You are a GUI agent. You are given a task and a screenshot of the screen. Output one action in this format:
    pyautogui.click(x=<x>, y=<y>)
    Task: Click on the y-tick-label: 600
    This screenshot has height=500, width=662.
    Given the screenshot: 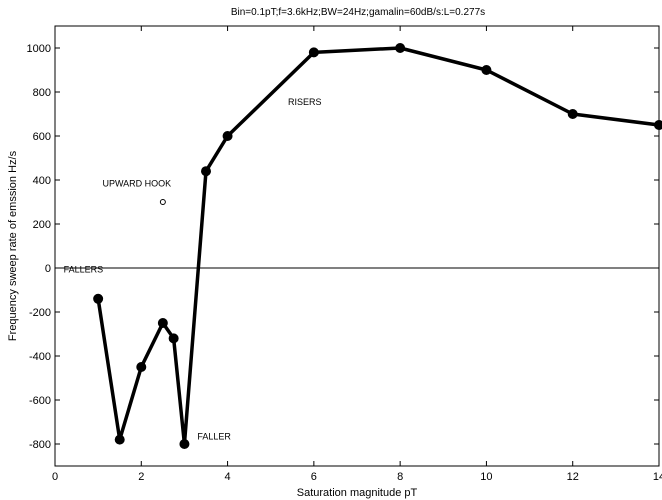 What is the action you would take?
    pyautogui.click(x=42, y=137)
    